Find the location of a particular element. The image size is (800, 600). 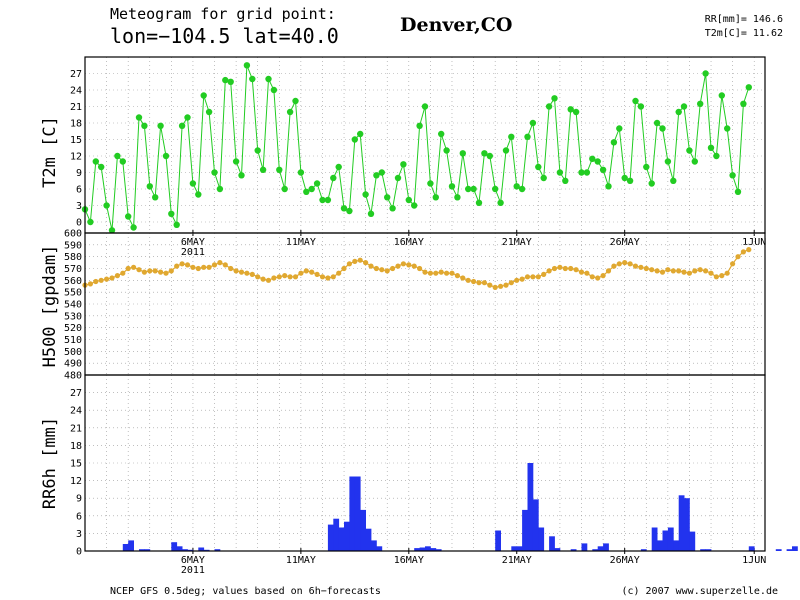

y-tick-label: 500 is located at coordinates (73, 352).